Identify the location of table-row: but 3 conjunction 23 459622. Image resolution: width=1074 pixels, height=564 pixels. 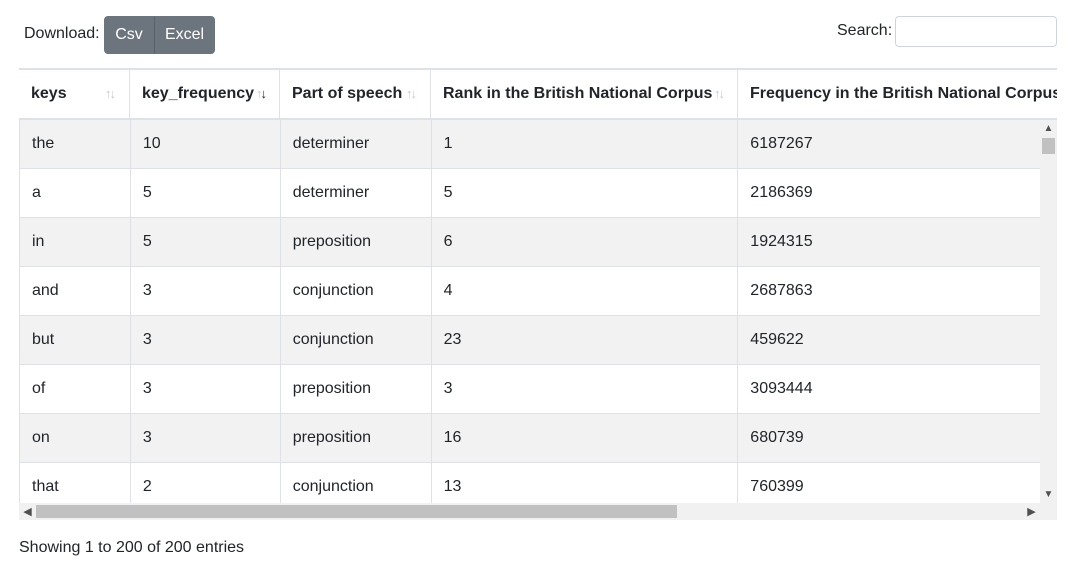
(530, 340).